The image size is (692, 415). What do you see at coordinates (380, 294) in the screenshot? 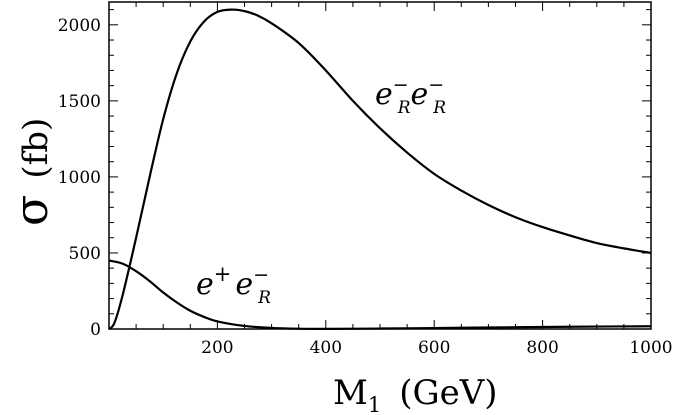
I see `curve-ep-eR` at bounding box center [380, 294].